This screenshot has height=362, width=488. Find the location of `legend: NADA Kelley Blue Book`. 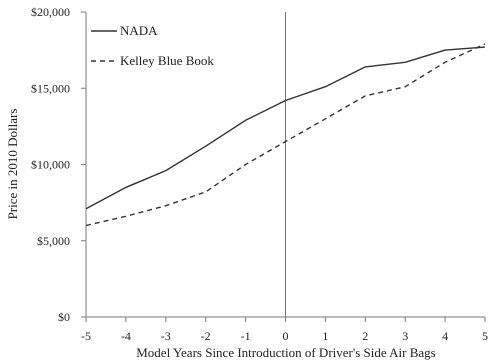

legend: NADA Kelley Blue Book is located at coordinates (152, 45).